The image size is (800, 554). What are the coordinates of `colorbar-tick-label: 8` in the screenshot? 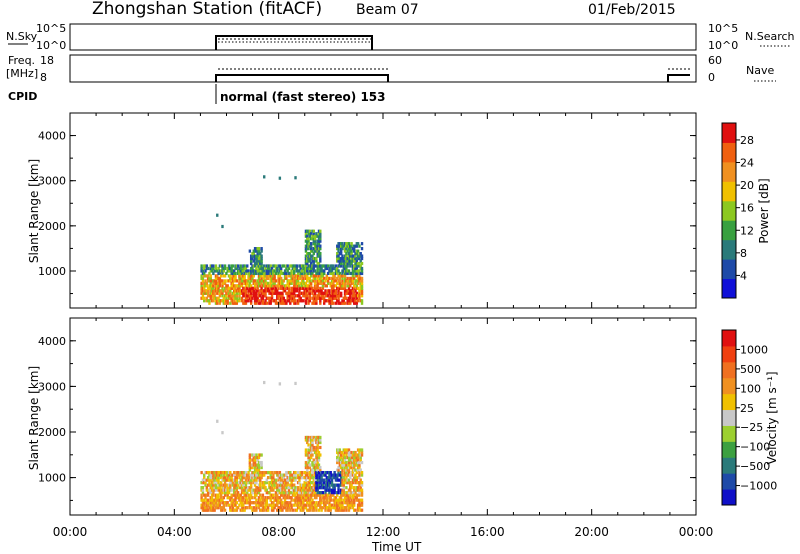 It's located at (743, 253).